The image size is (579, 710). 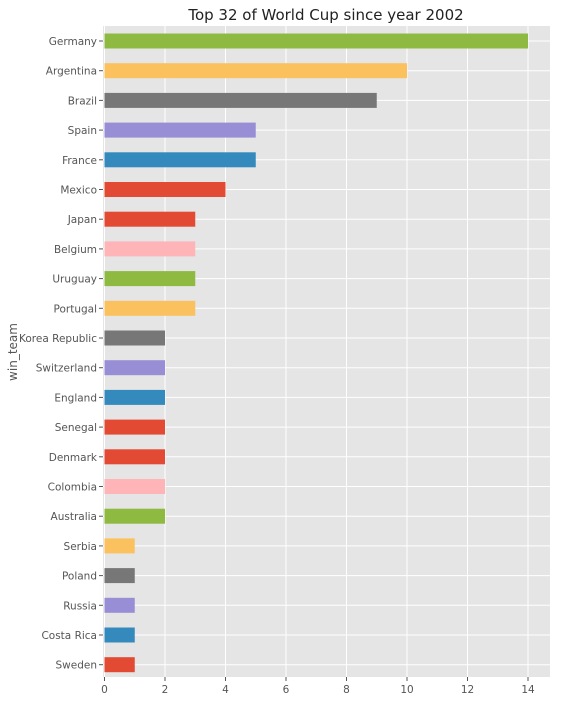 I want to click on bar-portugal, so click(x=150, y=308).